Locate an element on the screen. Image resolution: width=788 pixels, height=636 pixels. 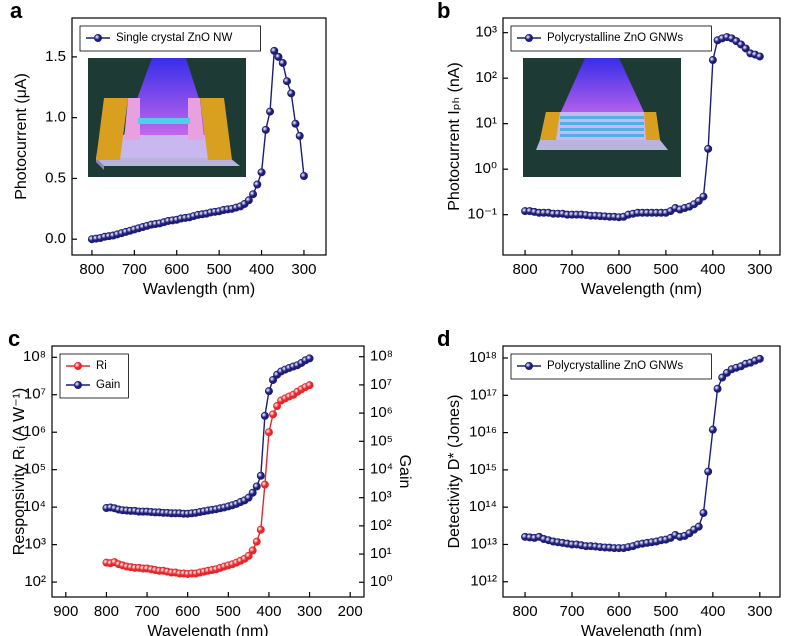
y2-axis-label: Gain is located at coordinates (404, 472).